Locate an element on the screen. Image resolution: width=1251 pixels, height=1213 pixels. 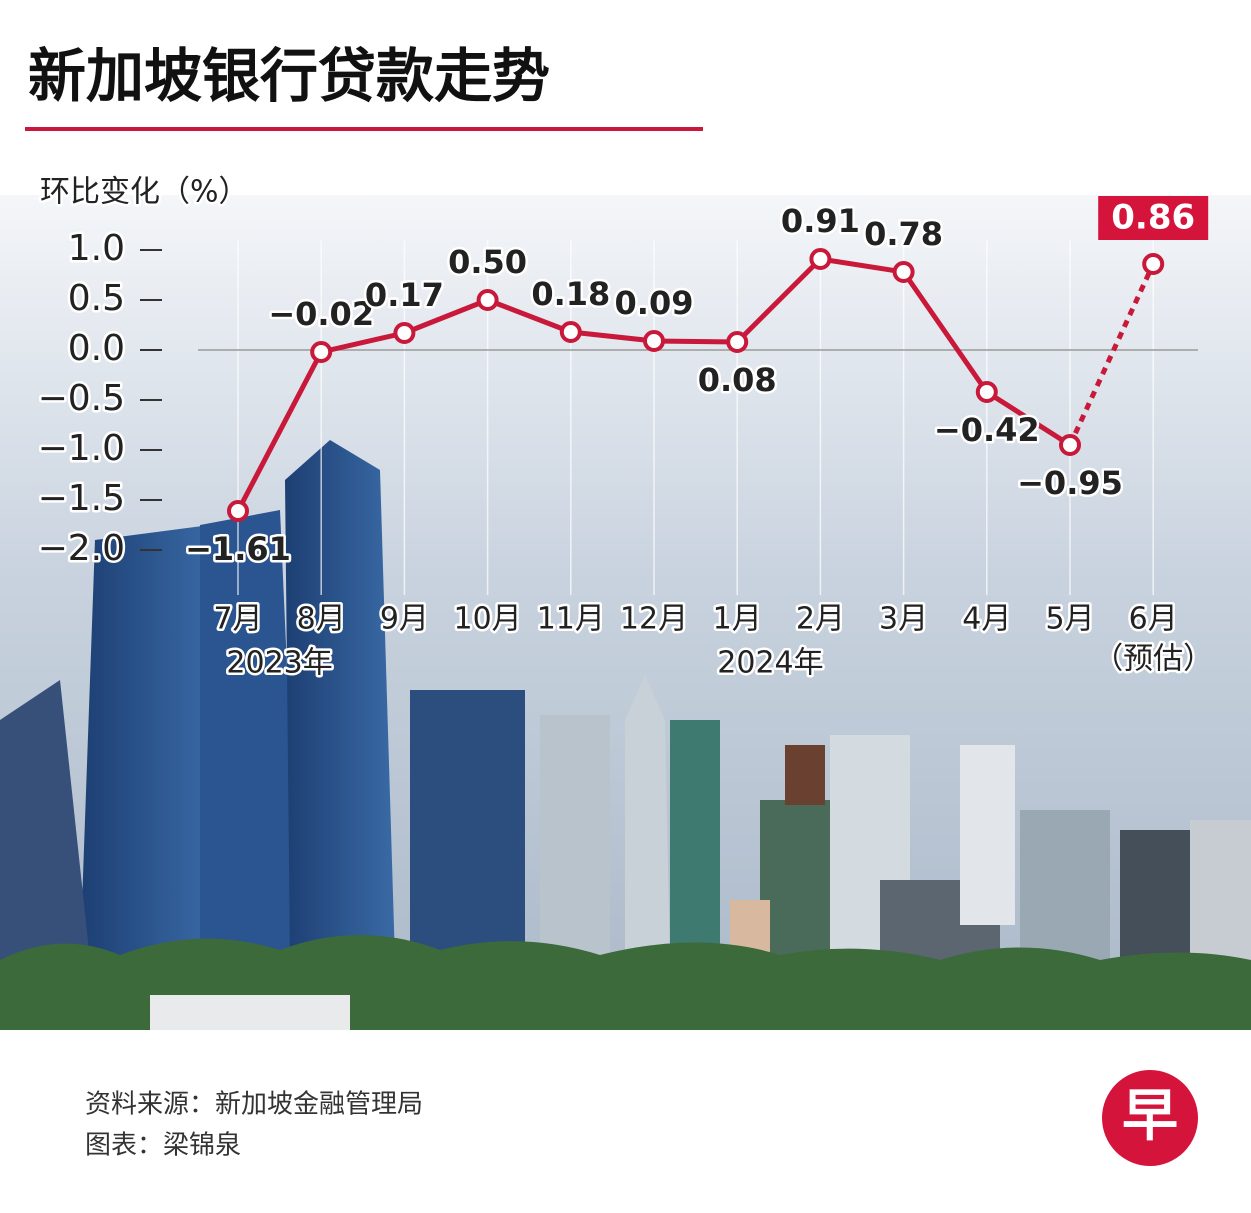
x-tick-label: 9月 is located at coordinates (404, 619).